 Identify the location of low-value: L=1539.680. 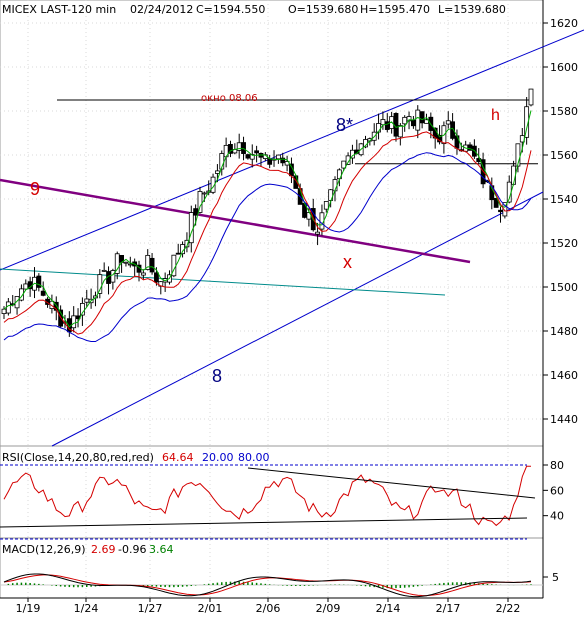
(472, 9).